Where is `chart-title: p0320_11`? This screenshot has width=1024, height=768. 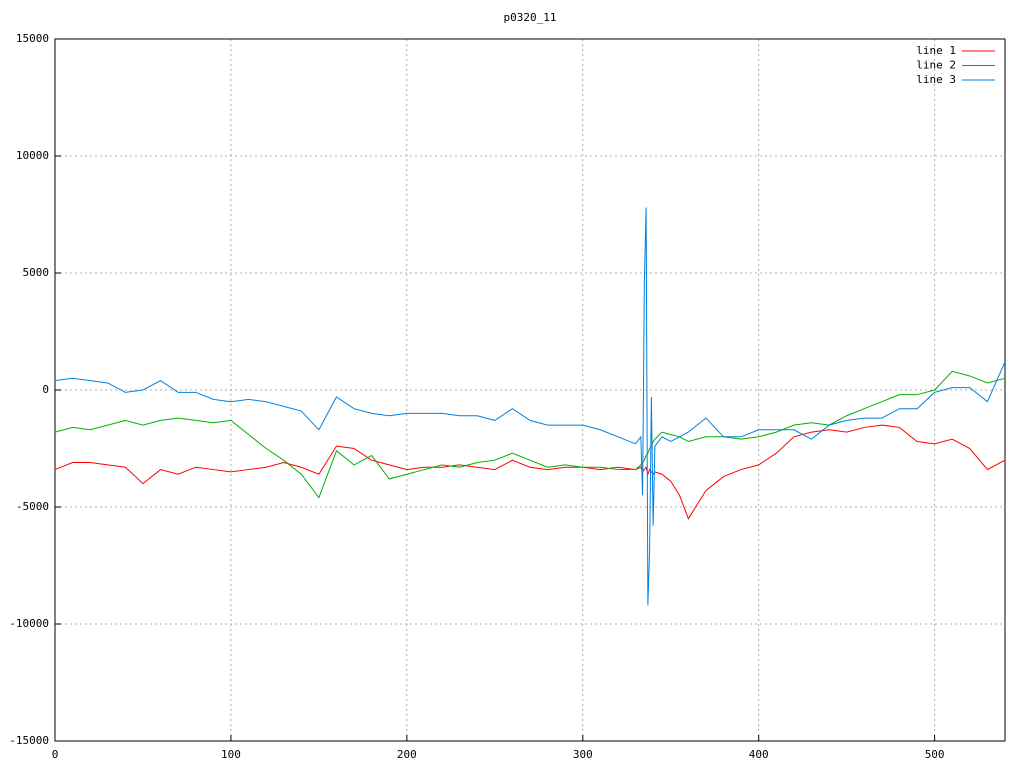
chart-title: p0320_11 is located at coordinates (530, 17).